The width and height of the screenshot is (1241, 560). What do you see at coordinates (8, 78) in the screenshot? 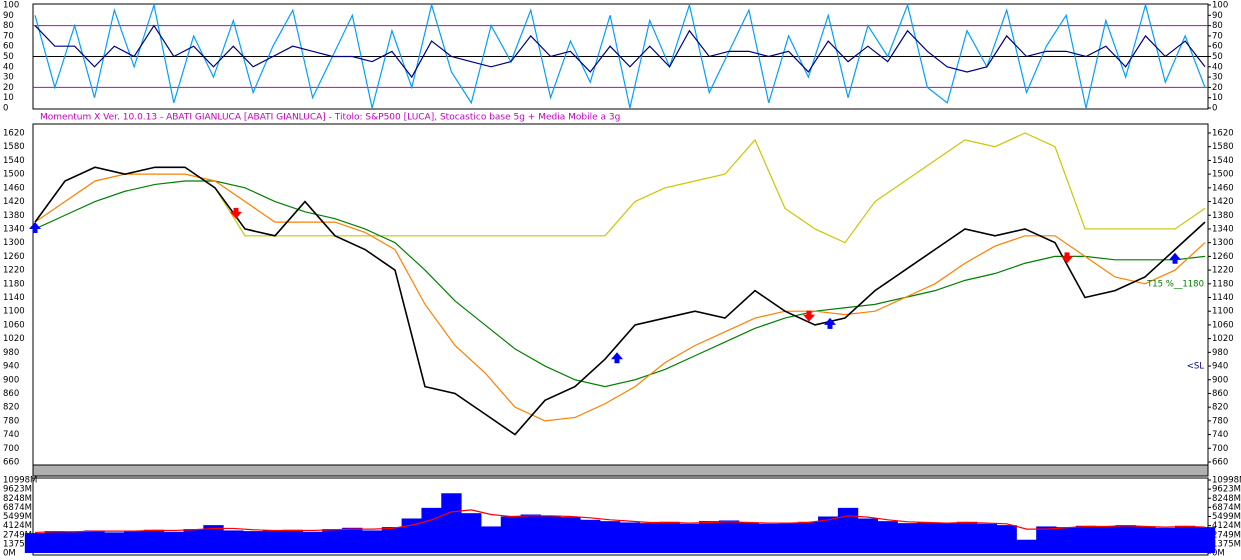
I see `y-tick-label-left: 30` at bounding box center [8, 78].